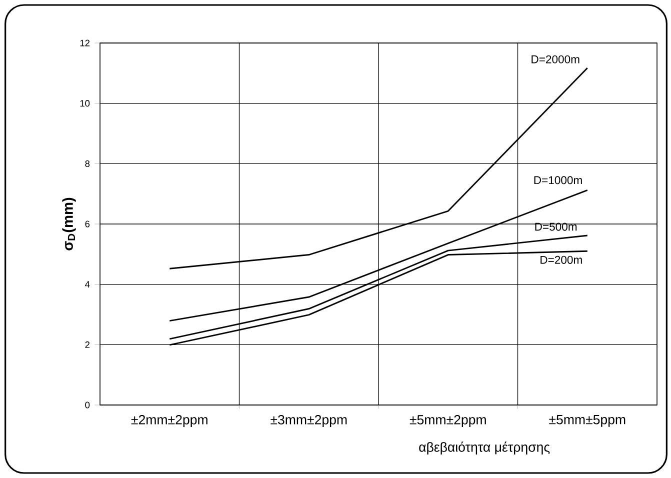 This screenshot has height=478, width=671. Describe the element at coordinates (169, 421) in the screenshot. I see `x-tick-label: ±2mm±2ppm` at that location.